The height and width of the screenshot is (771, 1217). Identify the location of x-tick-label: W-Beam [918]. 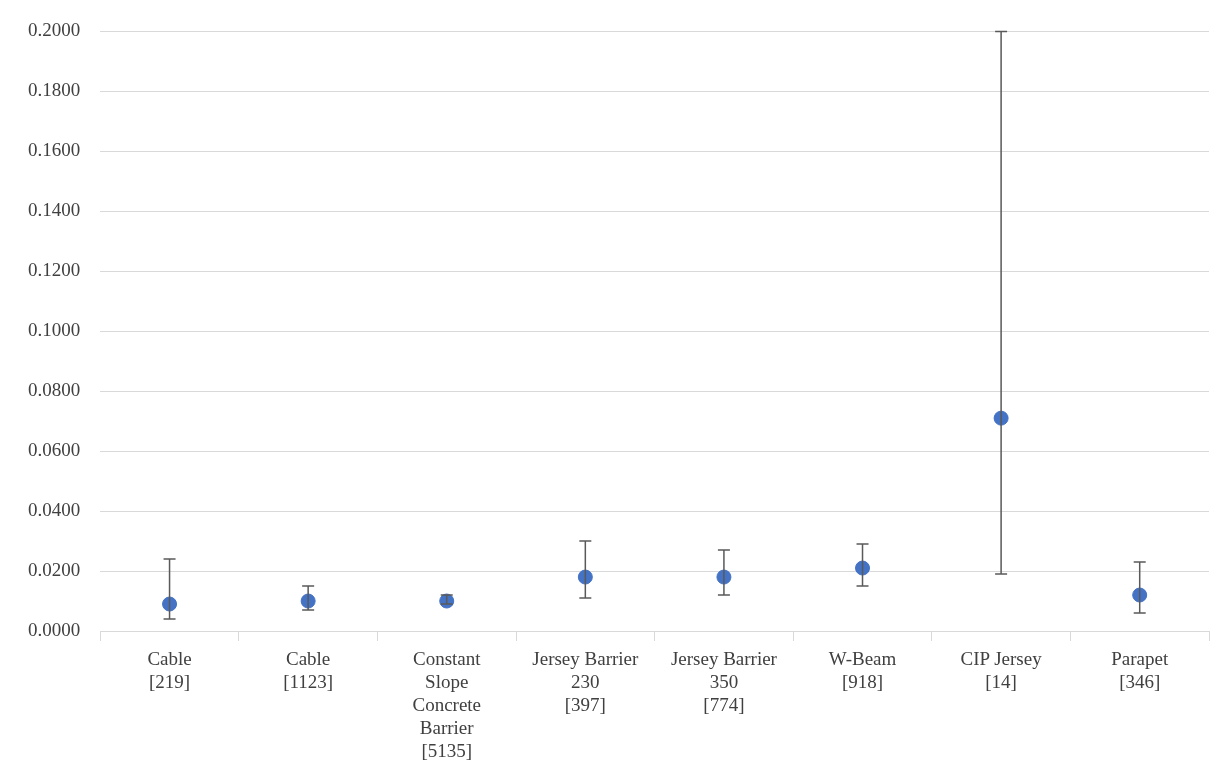
(862, 670).